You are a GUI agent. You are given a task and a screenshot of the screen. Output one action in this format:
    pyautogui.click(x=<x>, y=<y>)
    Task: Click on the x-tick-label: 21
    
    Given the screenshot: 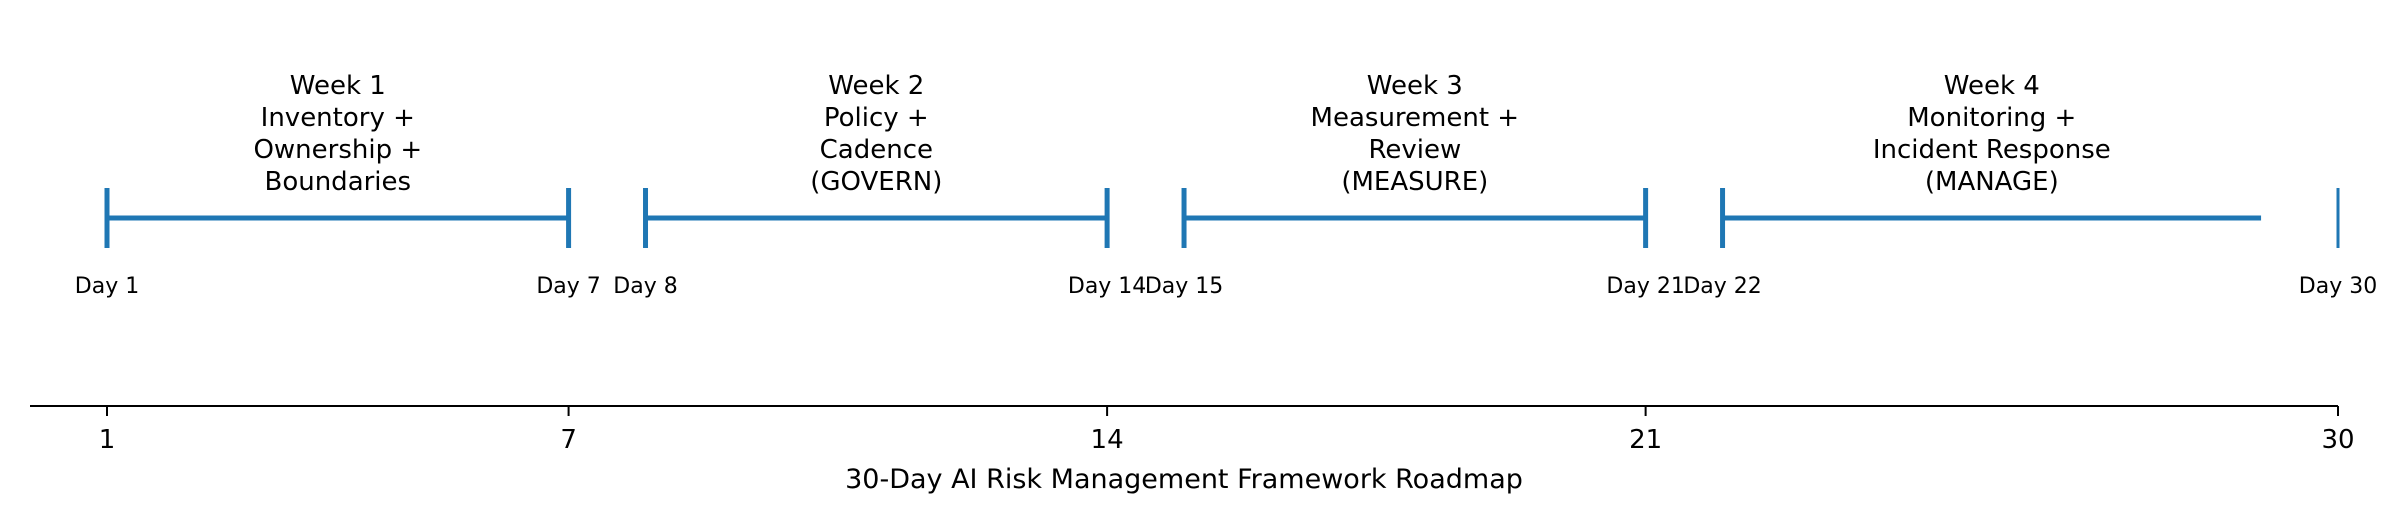 What is the action you would take?
    pyautogui.click(x=1645, y=440)
    